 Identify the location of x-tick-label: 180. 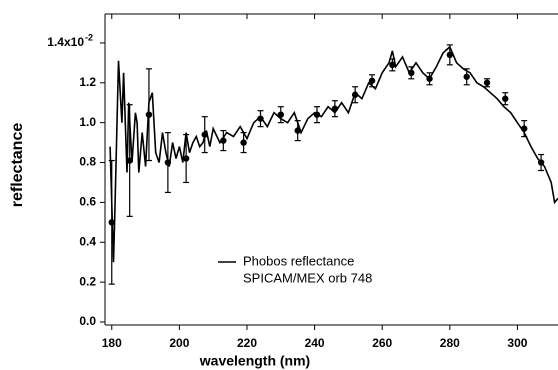
(112, 343).